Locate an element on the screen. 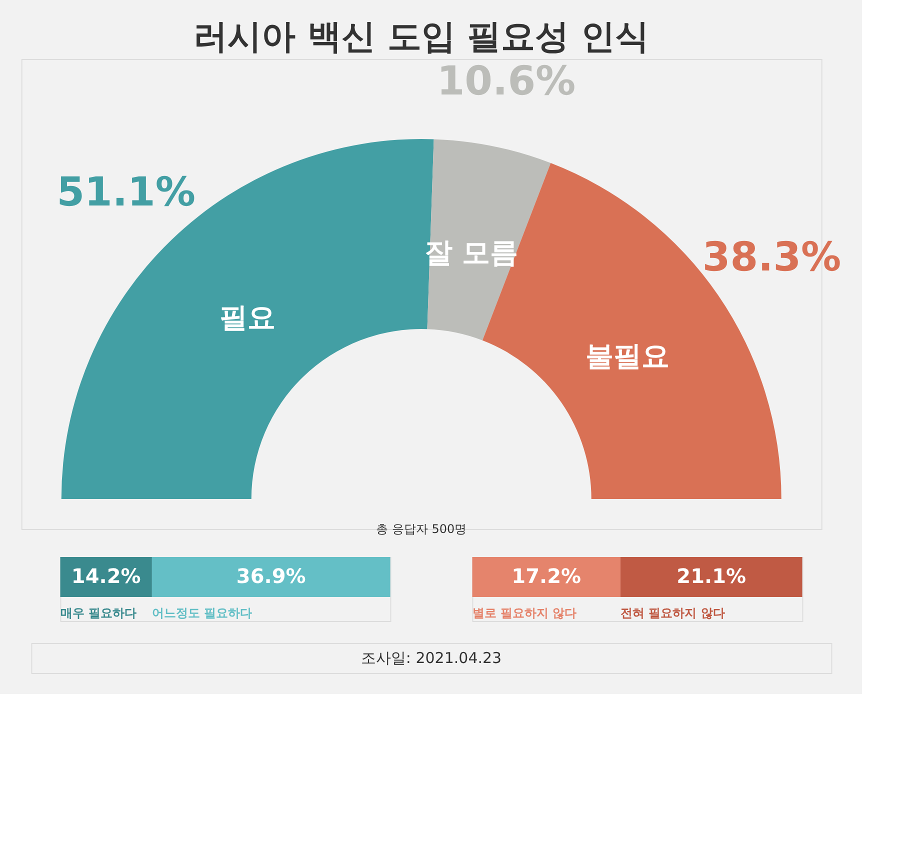 Image resolution: width=900 pixels, height=864 pixels. series-label: 어느정도 필요하다 is located at coordinates (202, 613).